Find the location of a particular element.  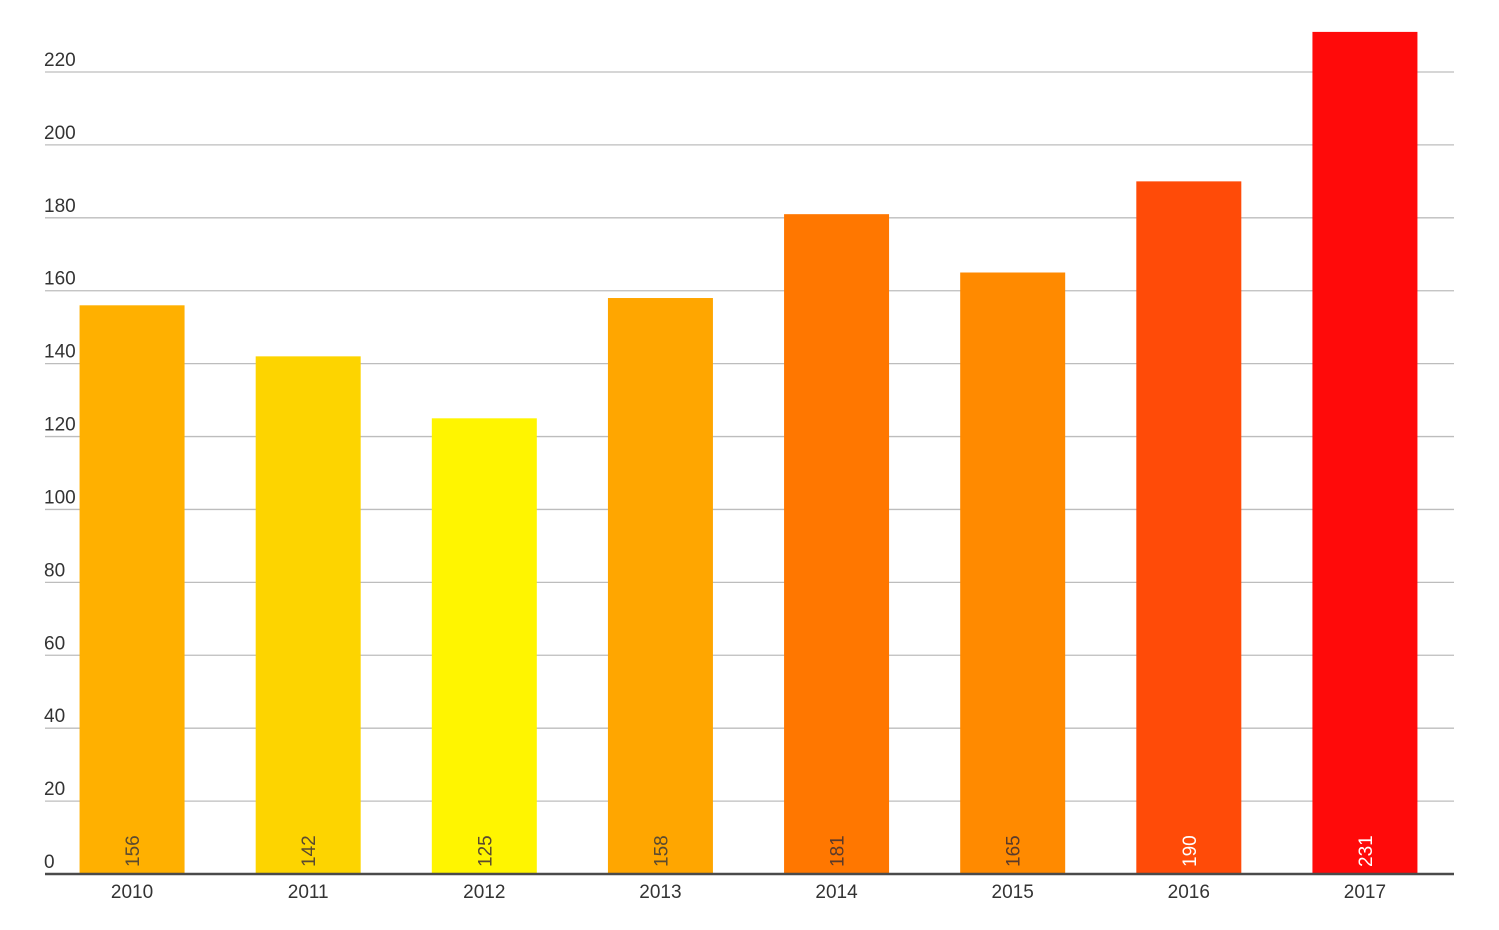

x-tick-label: 2010 is located at coordinates (132, 892).